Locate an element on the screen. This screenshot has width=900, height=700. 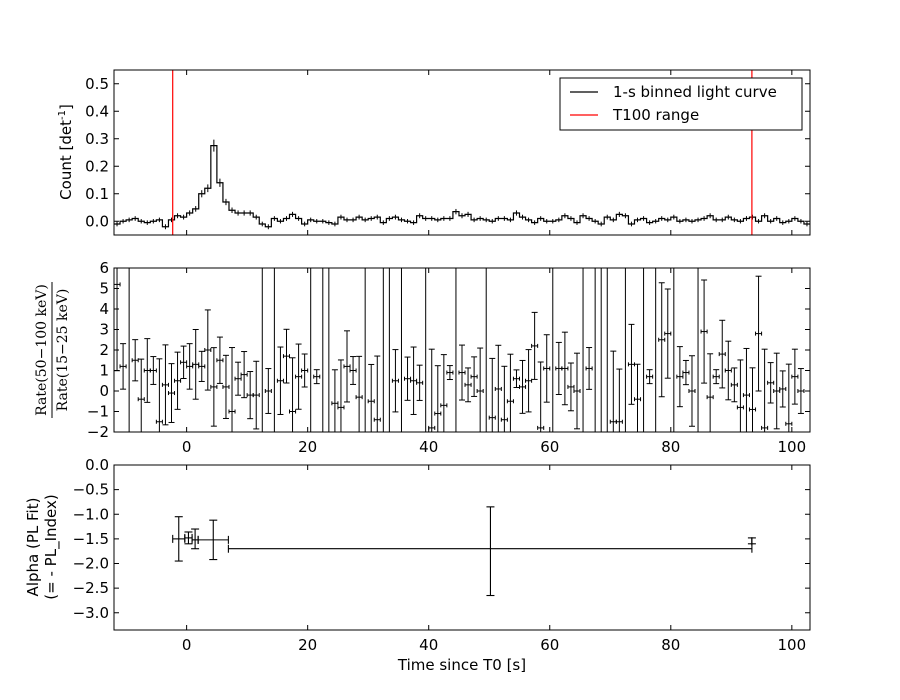
ylabel-numerator: Rate(50−100 keV) is located at coordinates (42, 350).